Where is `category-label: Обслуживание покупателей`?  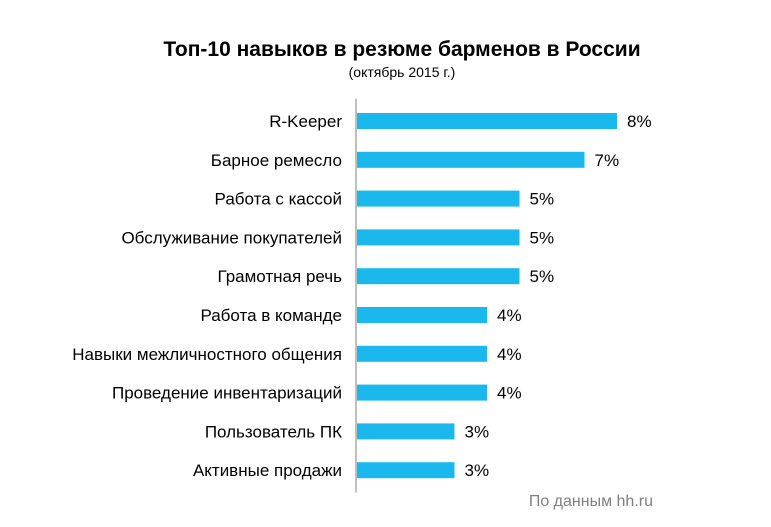
category-label: Обслуживание покупателей is located at coordinates (231, 237).